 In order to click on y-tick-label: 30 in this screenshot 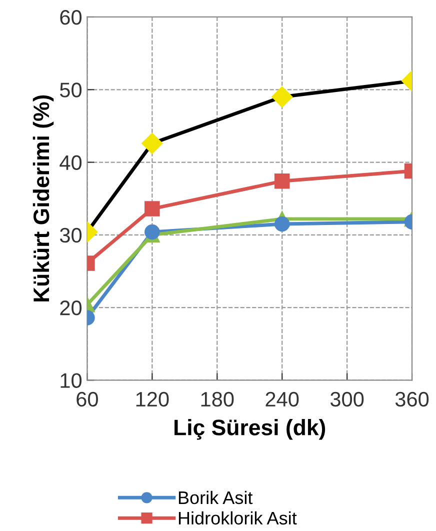, I will do `click(71, 235)`.